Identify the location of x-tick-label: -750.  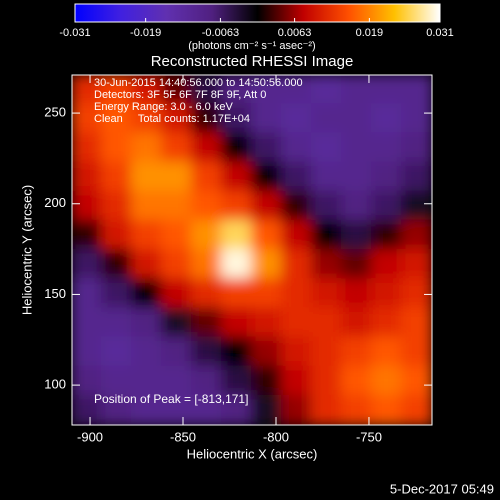
(369, 436).